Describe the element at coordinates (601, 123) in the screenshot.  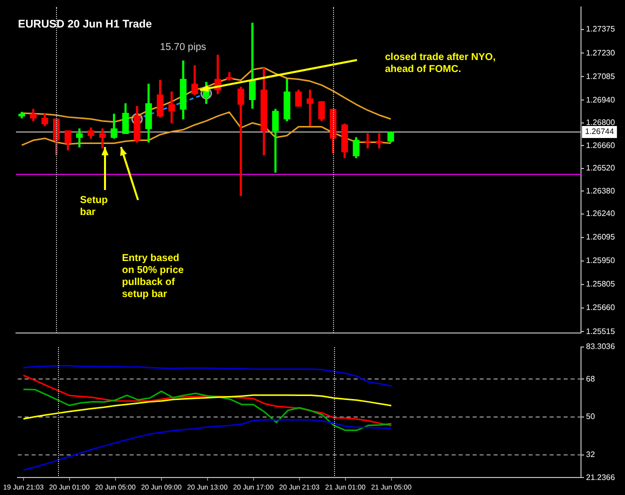
I see `y-tick-label: 1.26800` at that location.